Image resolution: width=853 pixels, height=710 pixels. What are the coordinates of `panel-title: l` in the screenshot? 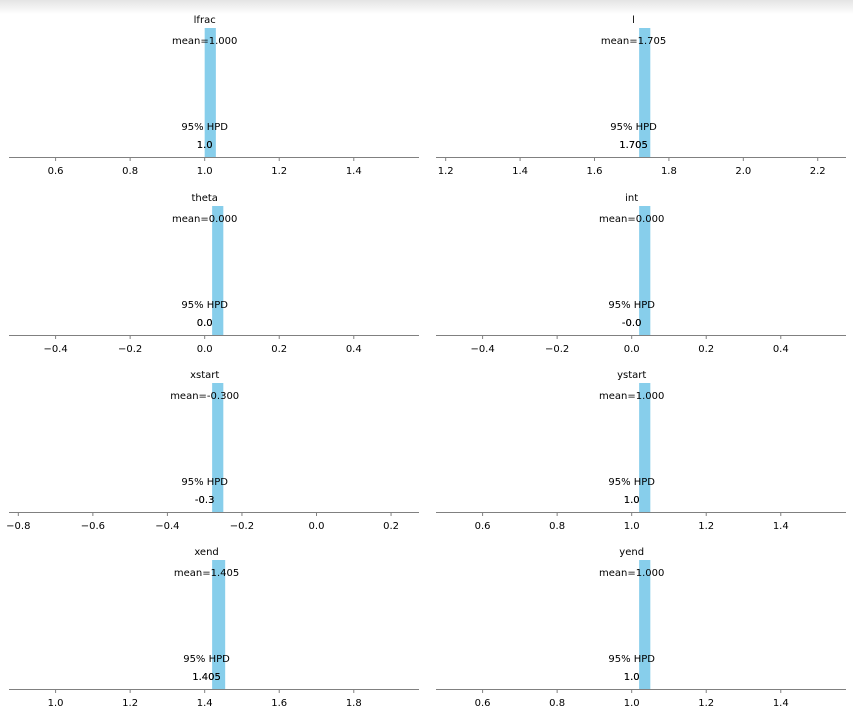 It's located at (633, 20).